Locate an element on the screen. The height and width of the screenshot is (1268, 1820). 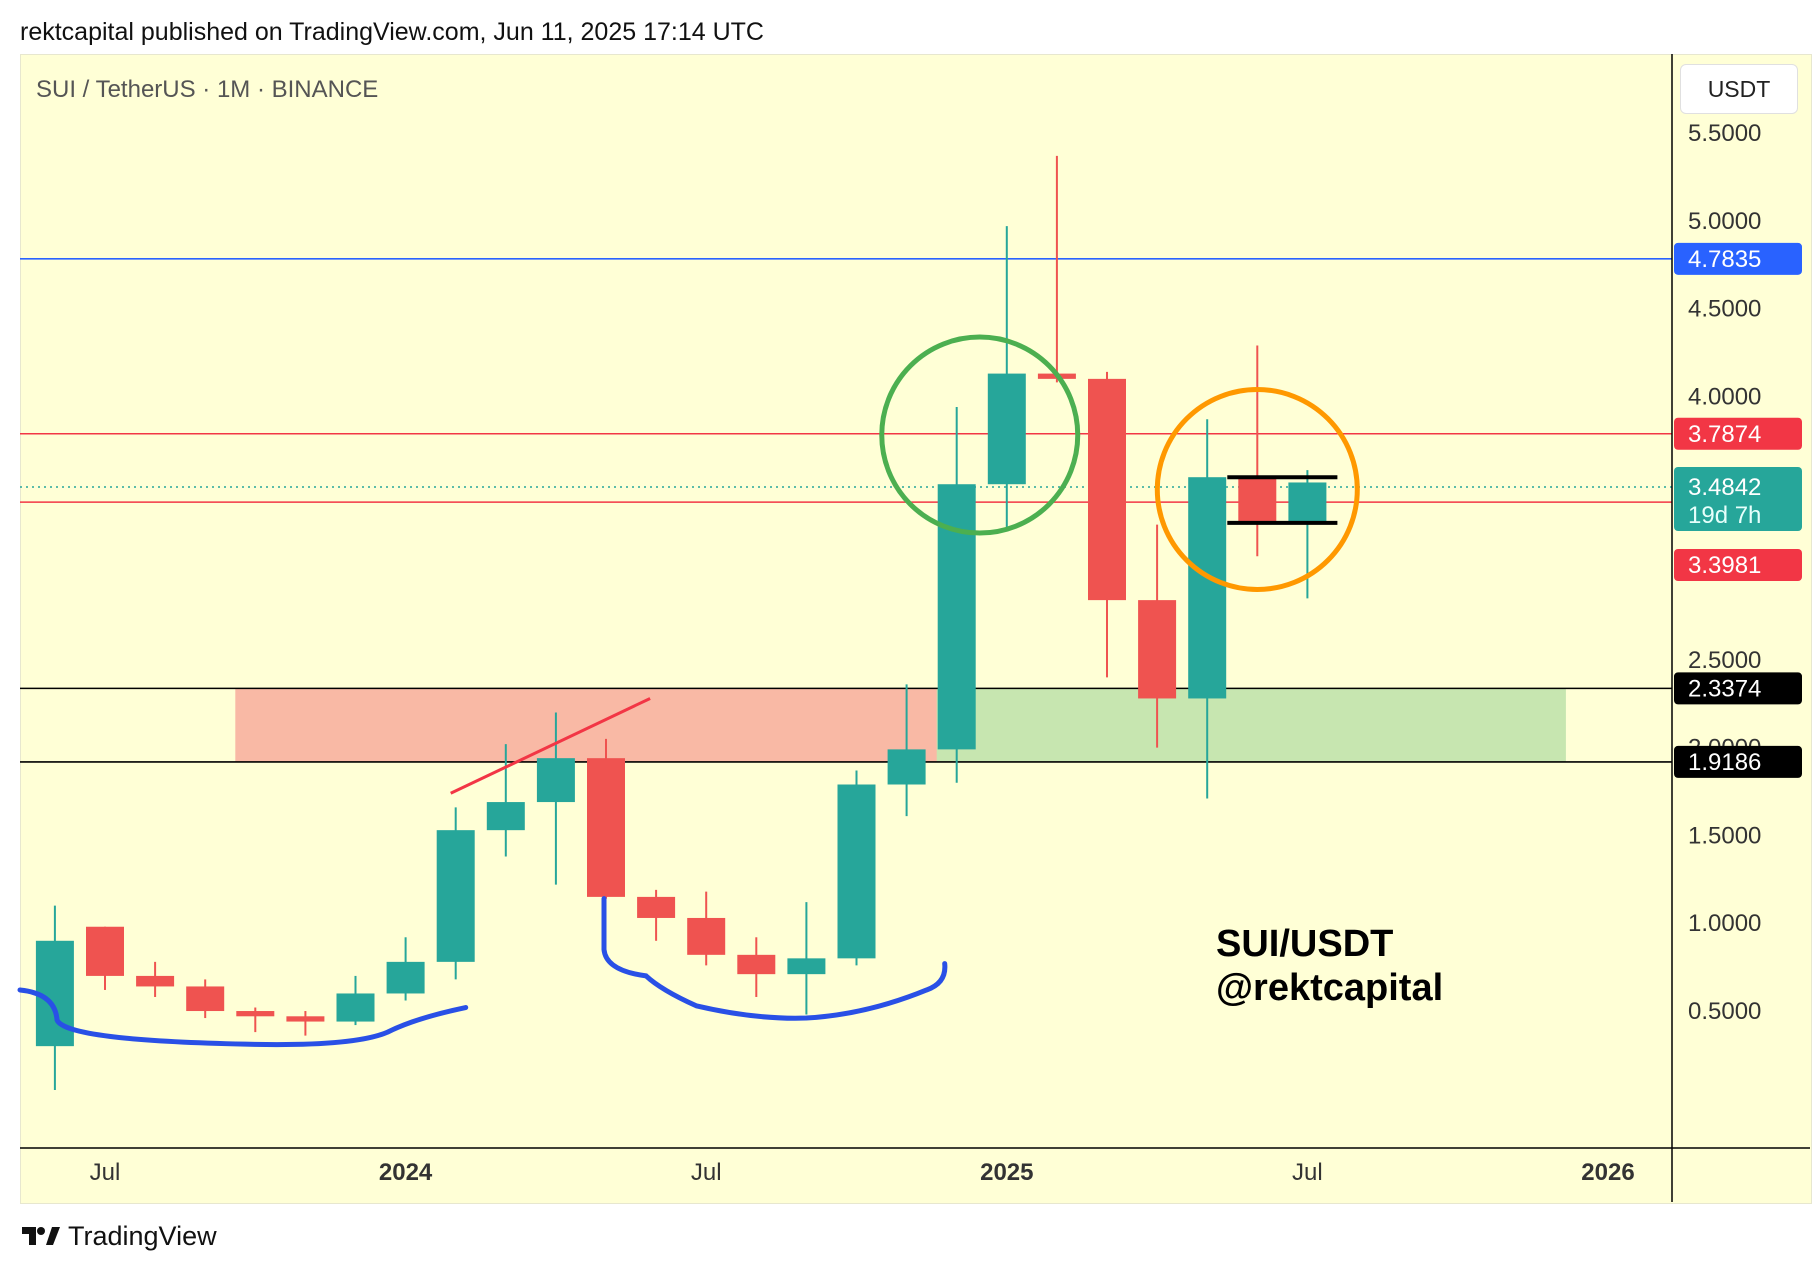
last-price-value: 3.4842 is located at coordinates (1724, 487).